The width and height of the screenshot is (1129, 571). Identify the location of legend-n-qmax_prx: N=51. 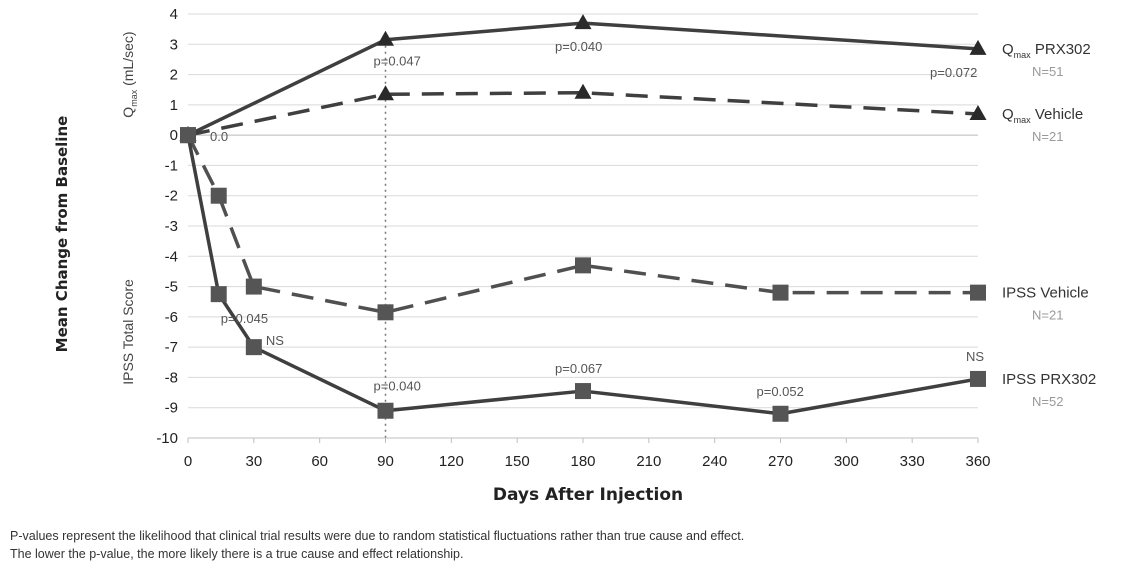
(1047, 71).